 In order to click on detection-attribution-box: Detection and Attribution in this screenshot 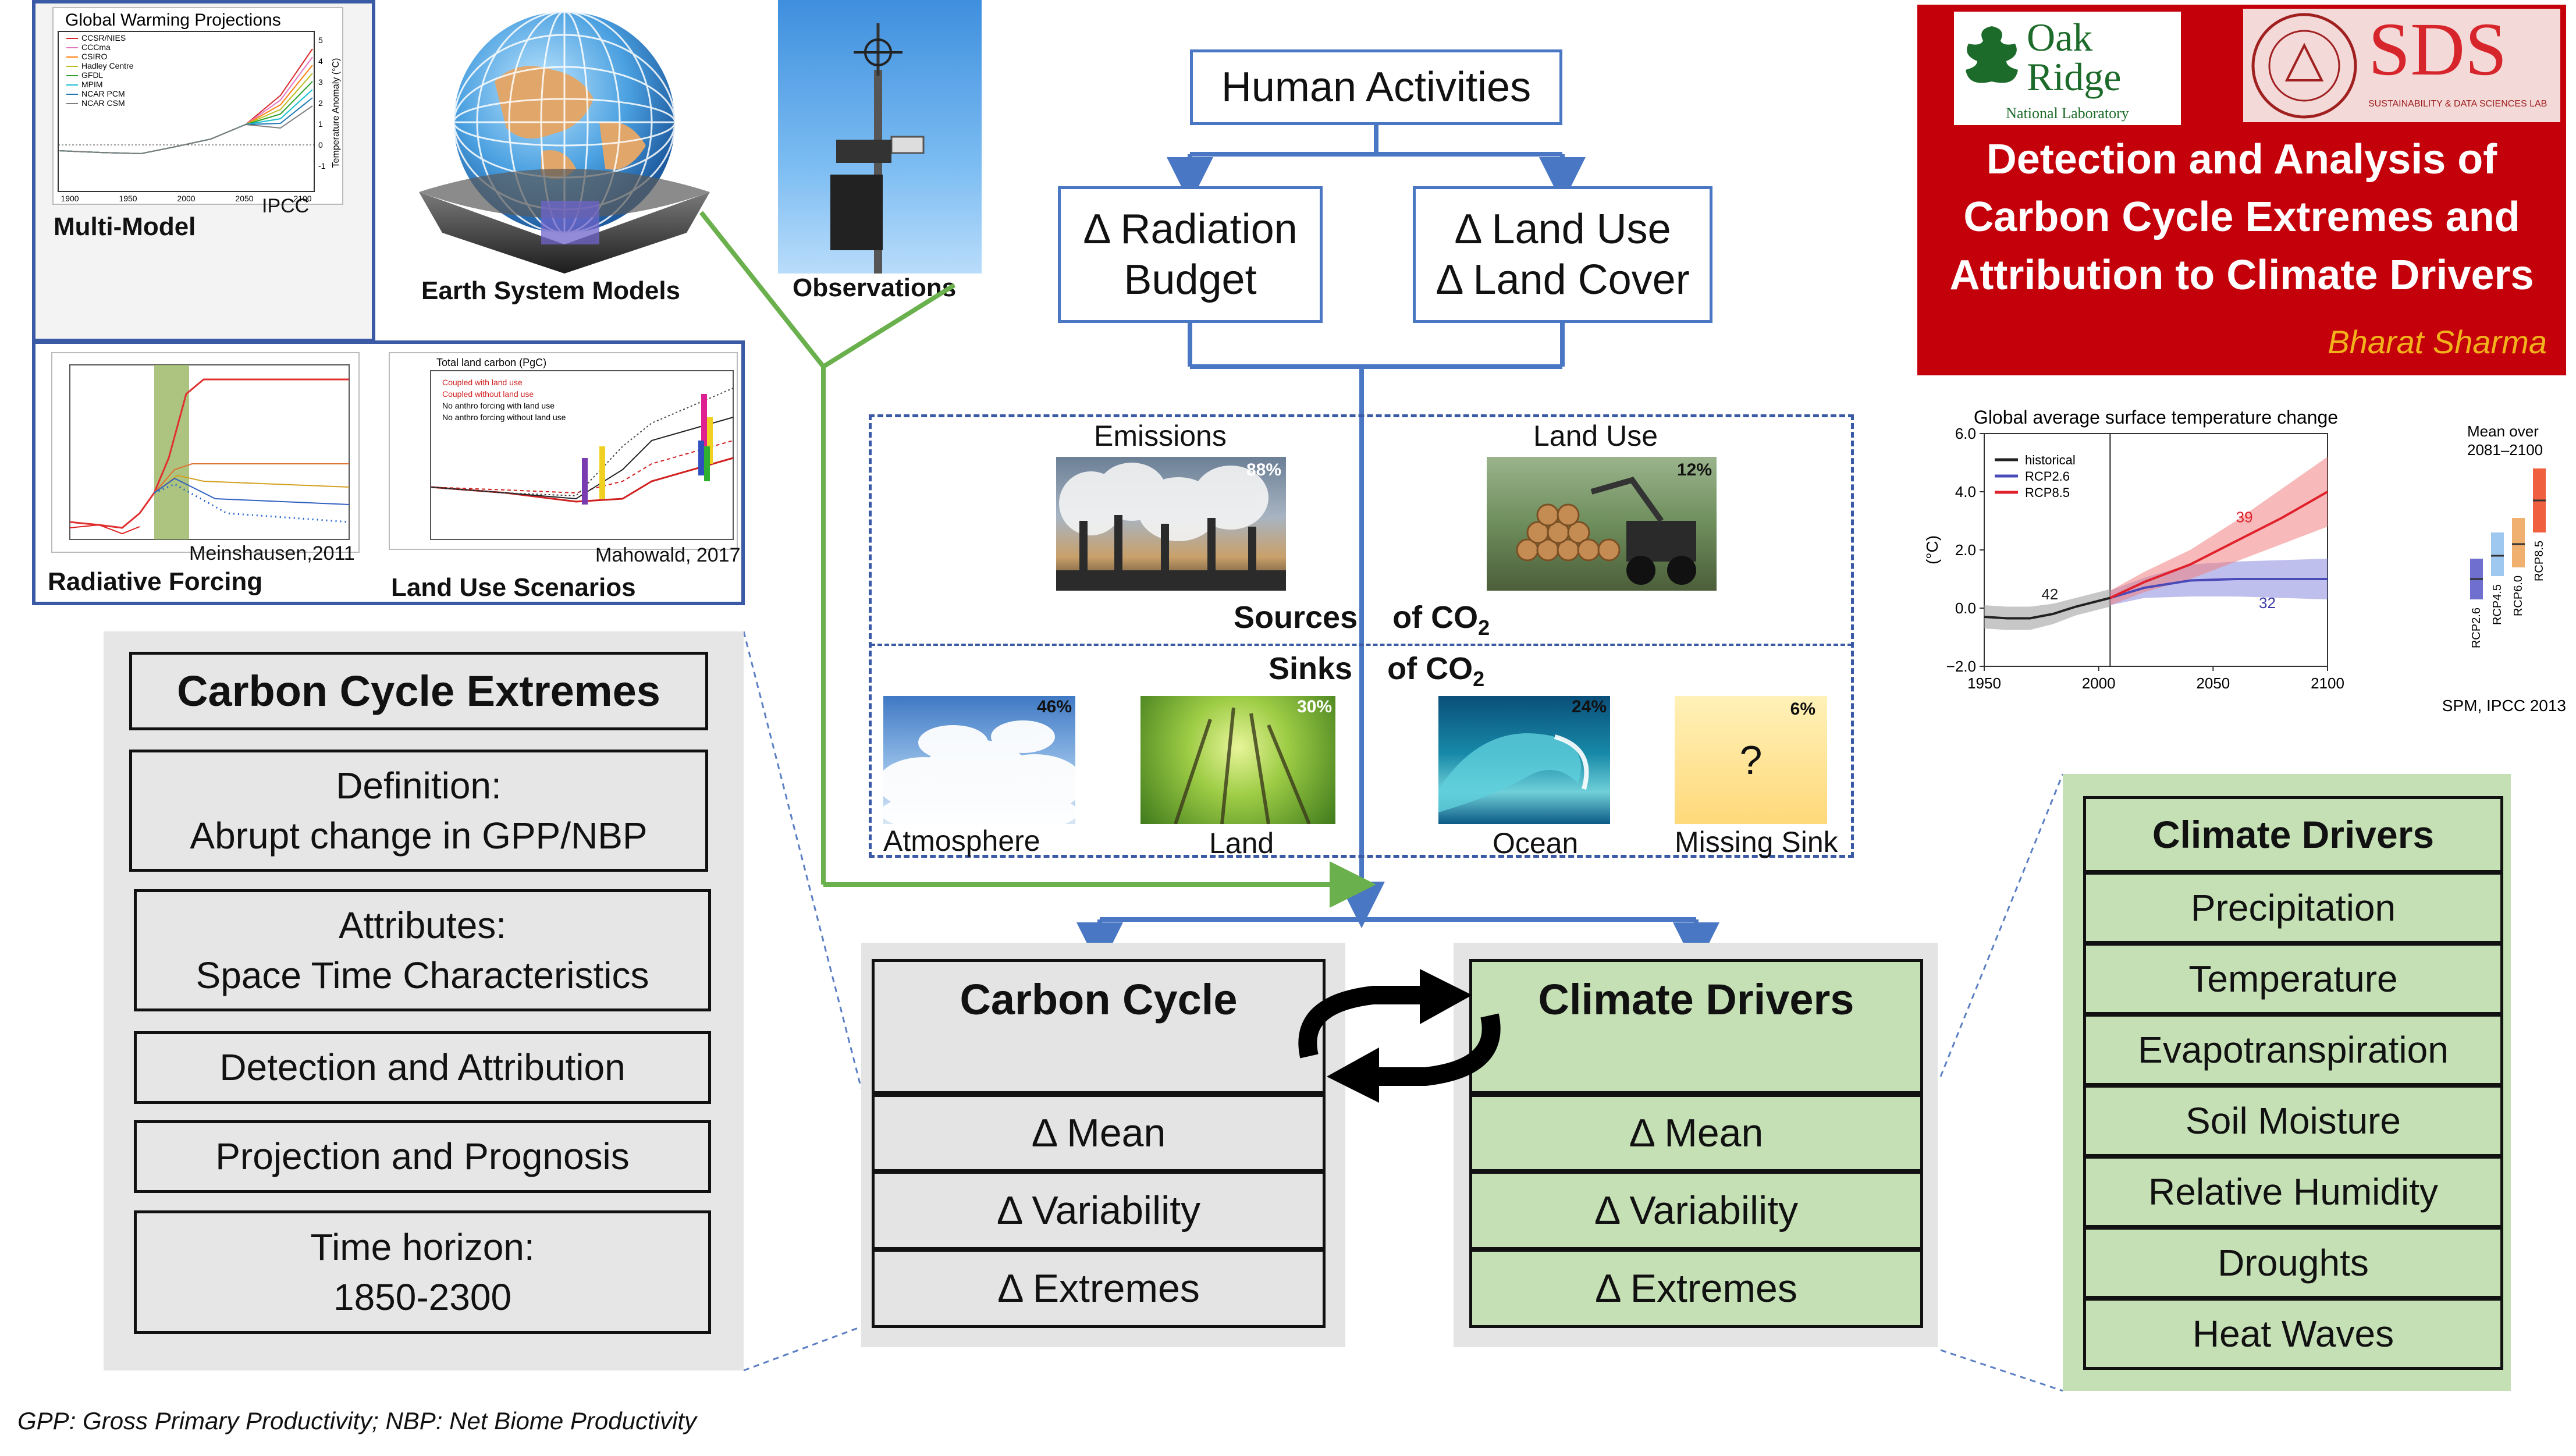, I will do `click(422, 1067)`.